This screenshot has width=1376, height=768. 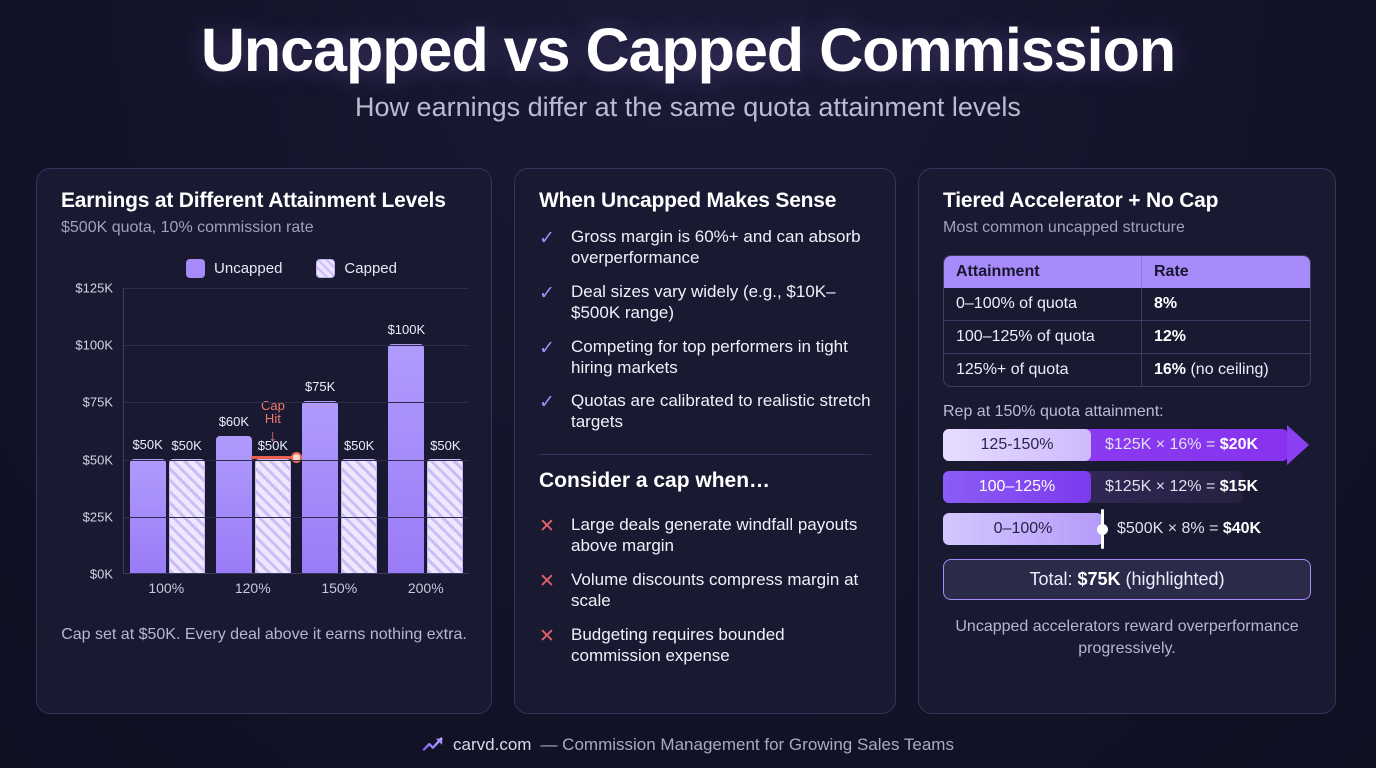 I want to click on table-header-rate: Rate, so click(x=1226, y=272).